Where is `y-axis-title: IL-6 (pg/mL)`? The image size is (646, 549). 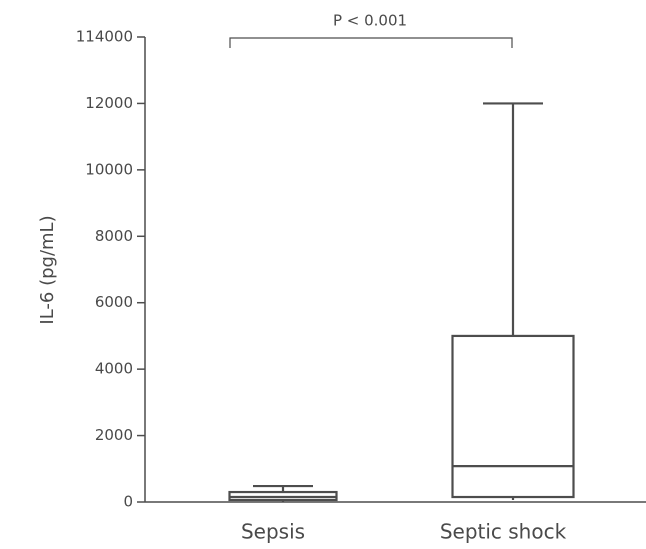 y-axis-title: IL-6 (pg/mL) is located at coordinates (47, 269).